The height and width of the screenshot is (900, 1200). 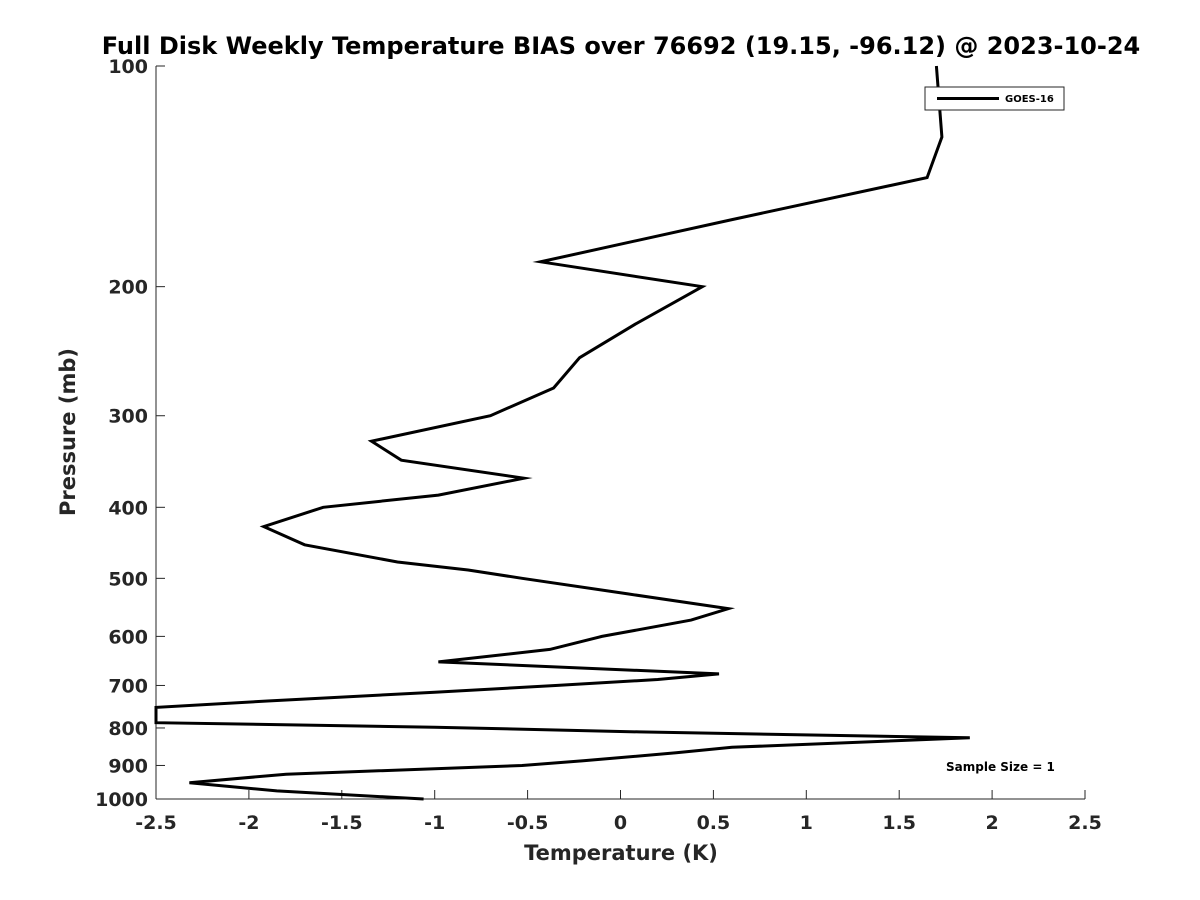 I want to click on y-tick-label: 400, so click(x=128, y=508).